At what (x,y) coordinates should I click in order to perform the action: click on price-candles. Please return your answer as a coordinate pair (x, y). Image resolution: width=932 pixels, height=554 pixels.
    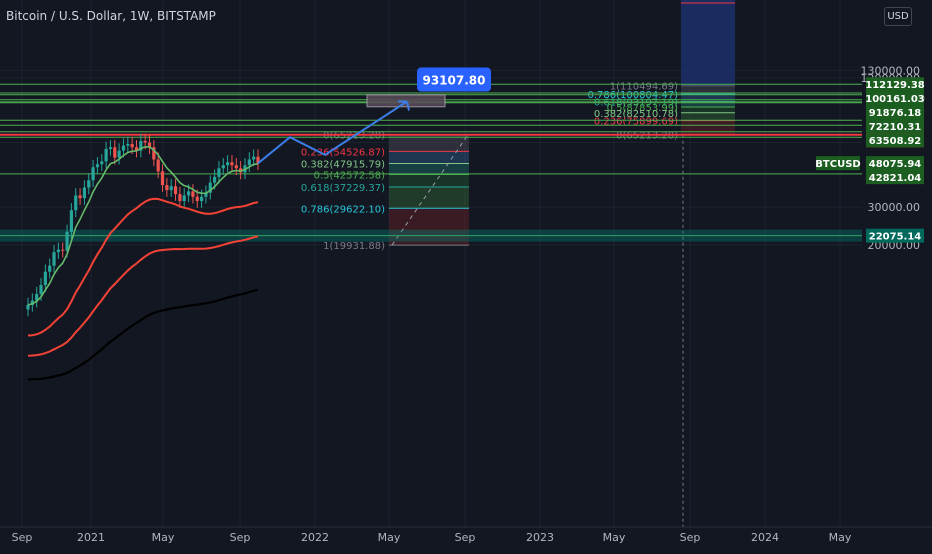
    Looking at the image, I should click on (143, 225).